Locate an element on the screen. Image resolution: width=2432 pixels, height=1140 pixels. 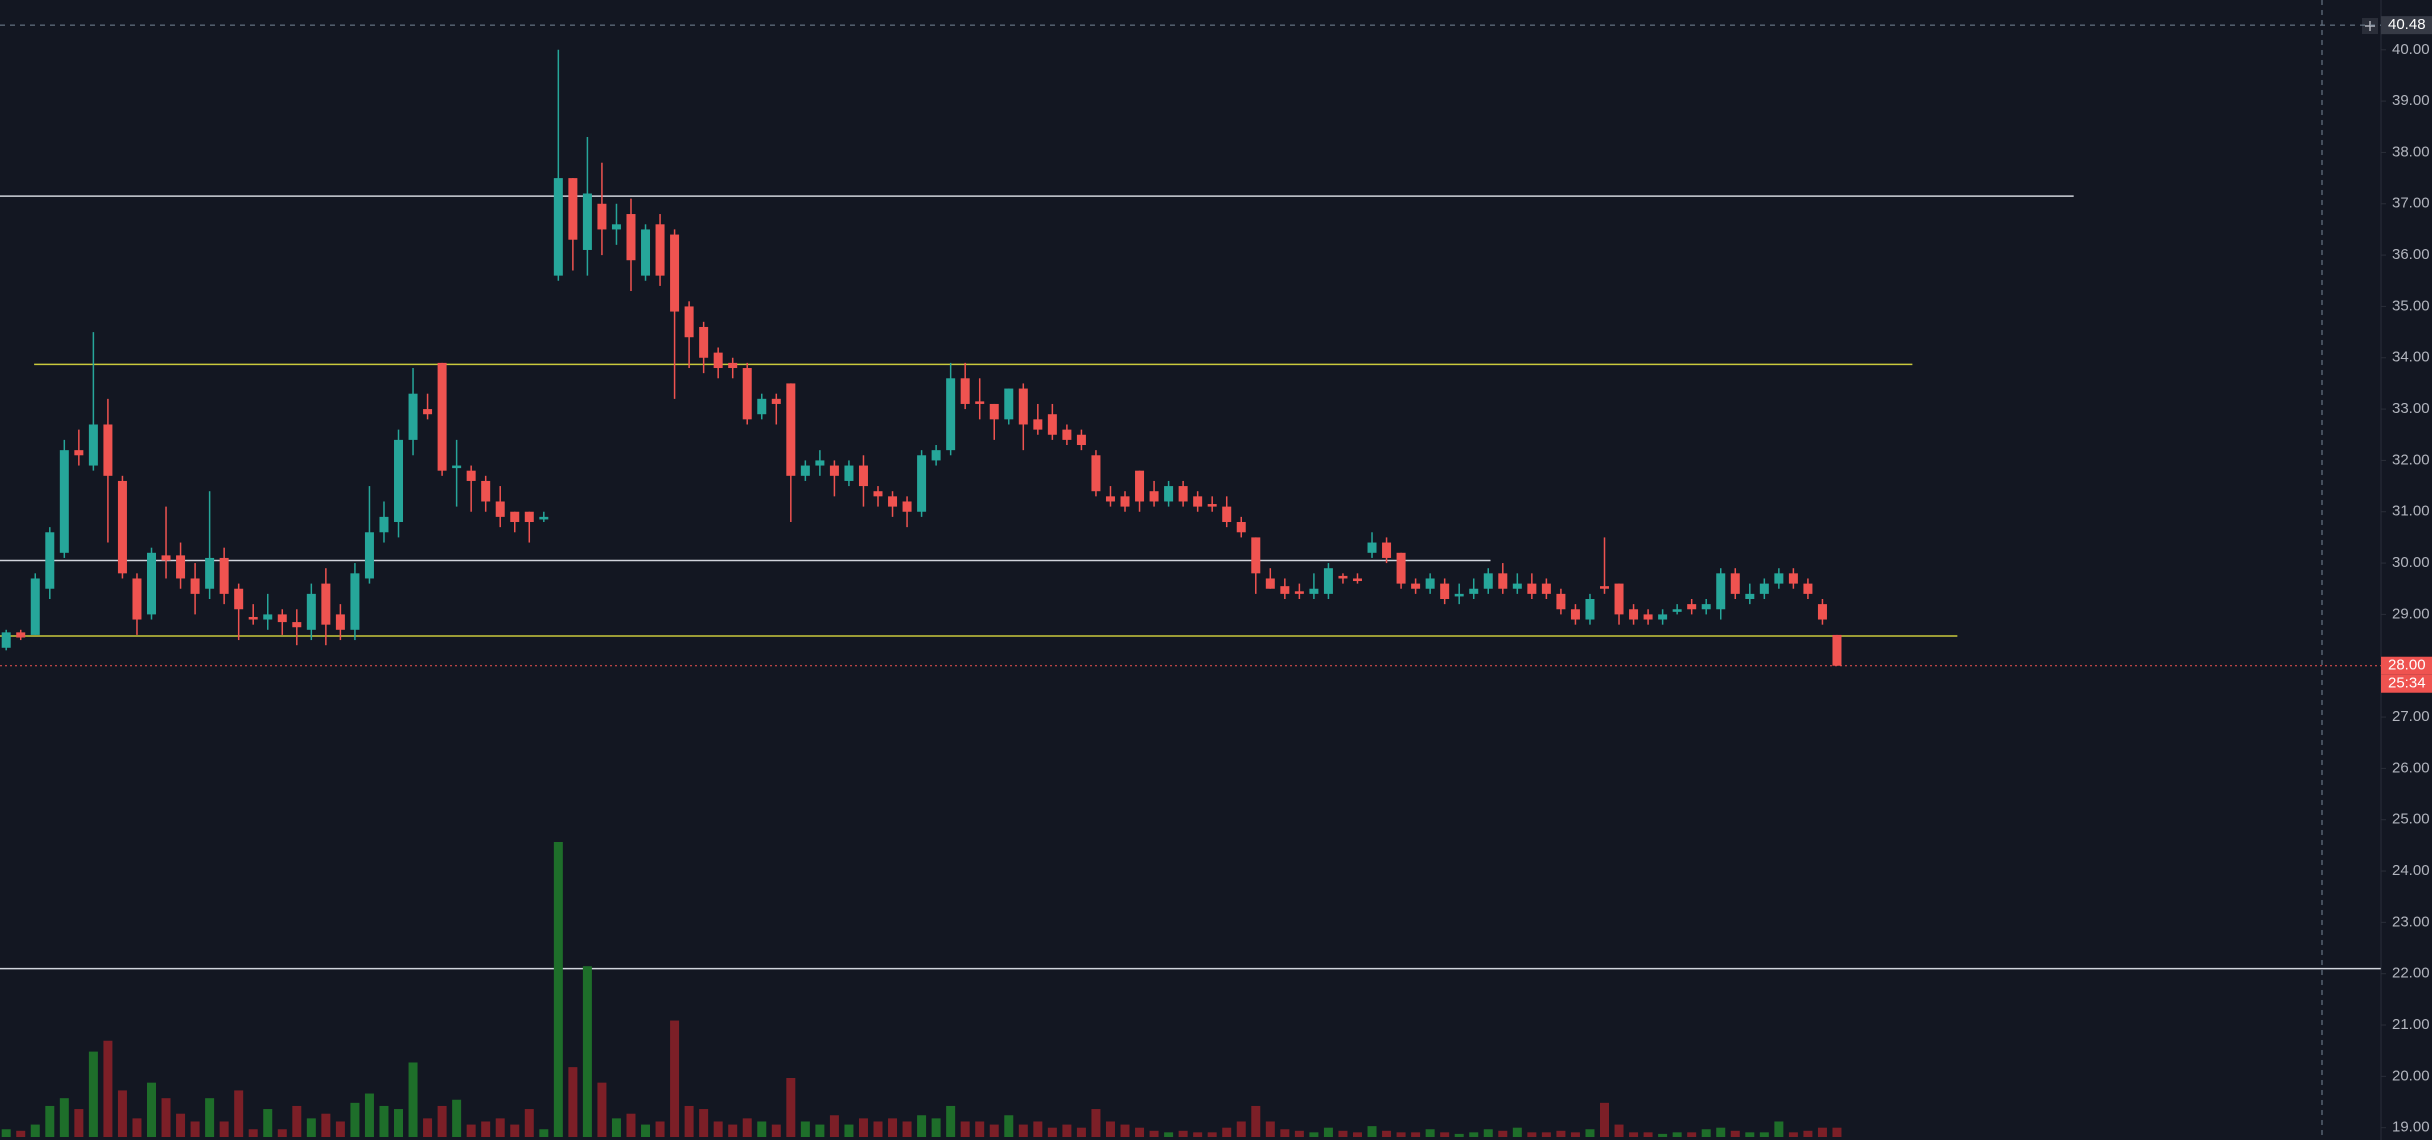
last-price-badge is located at coordinates (2406, 665).